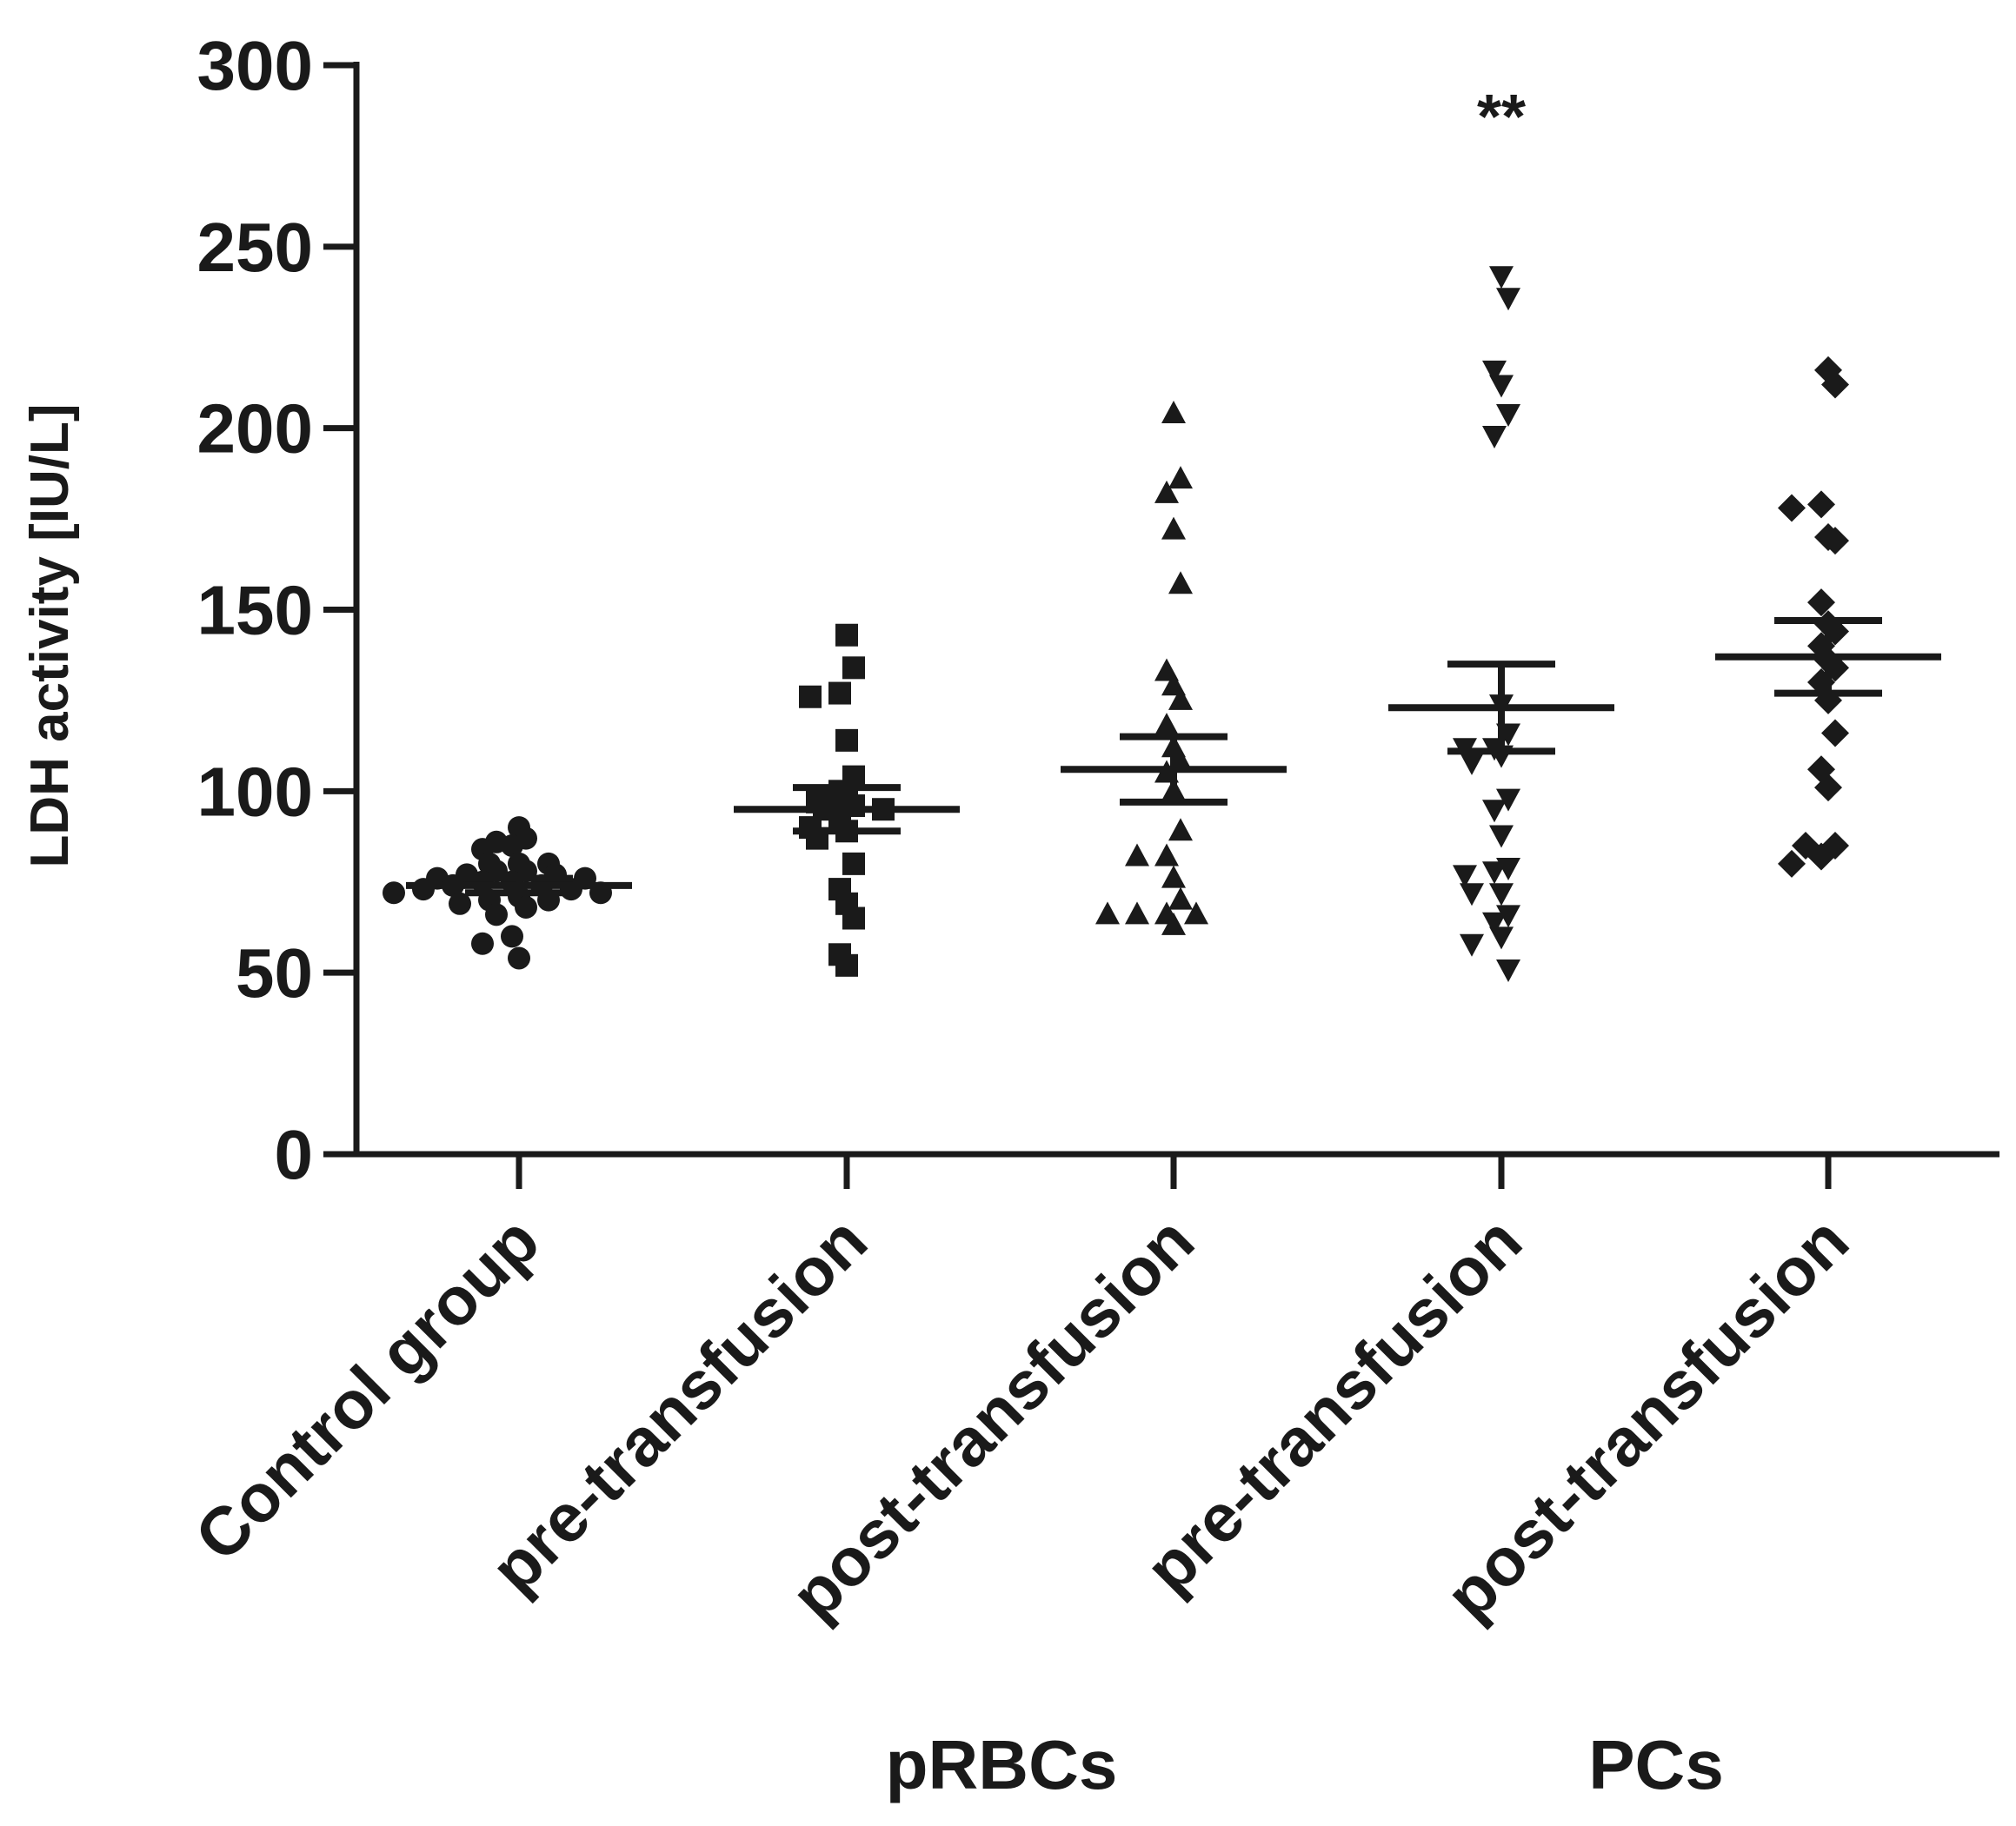 The image size is (2016, 1826). I want to click on y-ticks: 0 50 100 150 200 250 300, so click(276, 610).